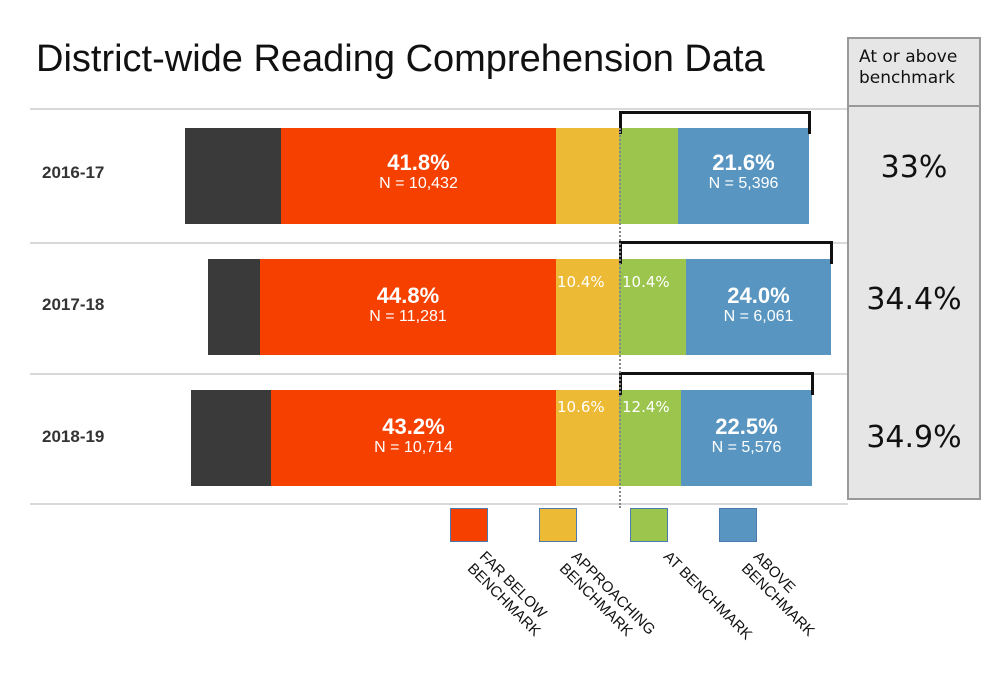 Image resolution: width=997 pixels, height=687 pixels. Describe the element at coordinates (418, 171) in the screenshot. I see `data-label-far-below: 41.8% N = 10,432` at that location.